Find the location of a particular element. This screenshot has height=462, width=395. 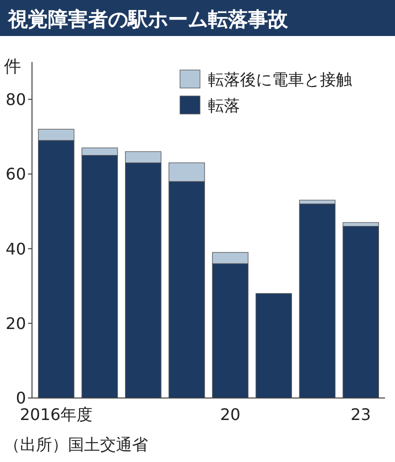

y-tick-label: 80 is located at coordinates (16, 99).